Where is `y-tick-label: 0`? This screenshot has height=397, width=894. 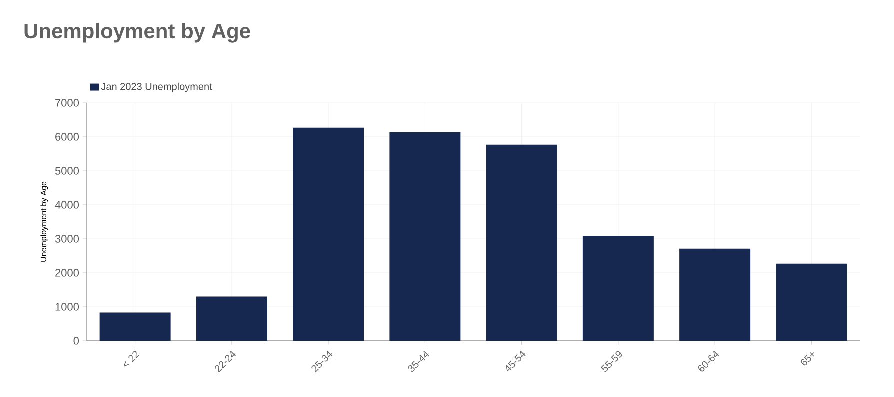 y-tick-label: 0 is located at coordinates (77, 341).